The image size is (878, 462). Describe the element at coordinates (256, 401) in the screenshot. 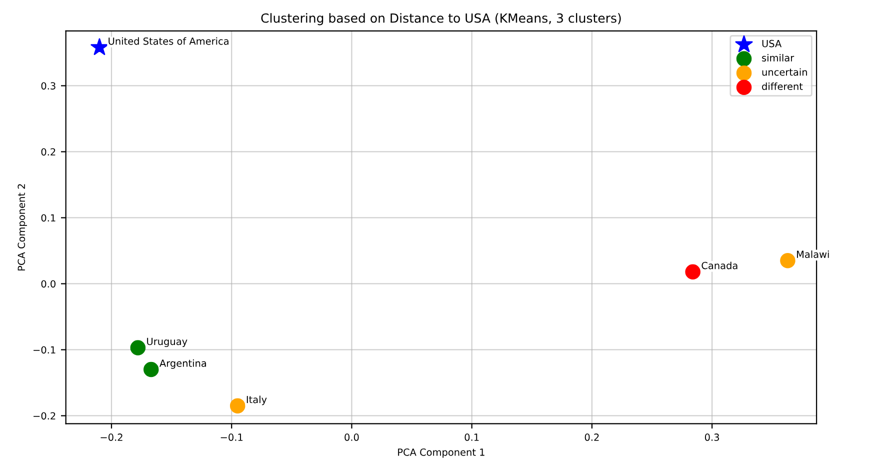

I see `annotation: Italy` at that location.